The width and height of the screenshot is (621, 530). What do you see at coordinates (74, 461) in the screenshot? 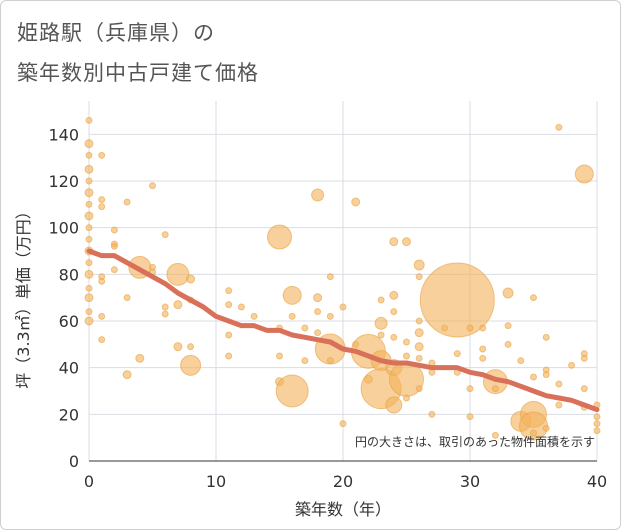
I see `y-tick-label: 0` at bounding box center [74, 461].